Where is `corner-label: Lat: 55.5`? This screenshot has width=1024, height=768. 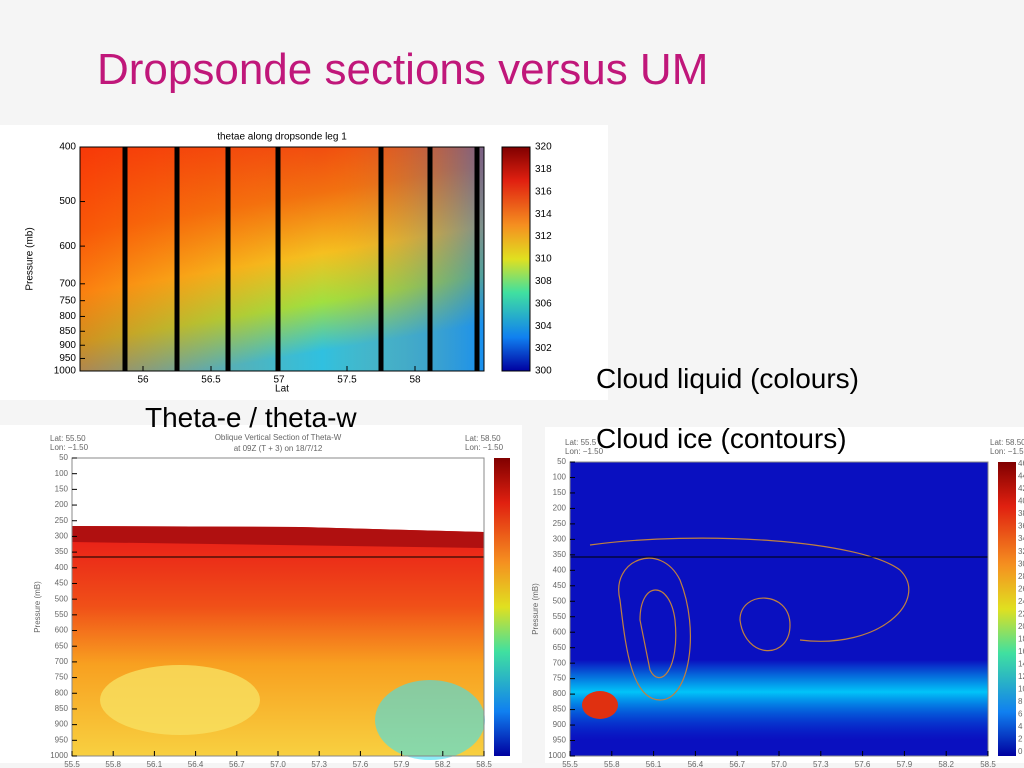 corner-label: Lat: 55.5 is located at coordinates (581, 442).